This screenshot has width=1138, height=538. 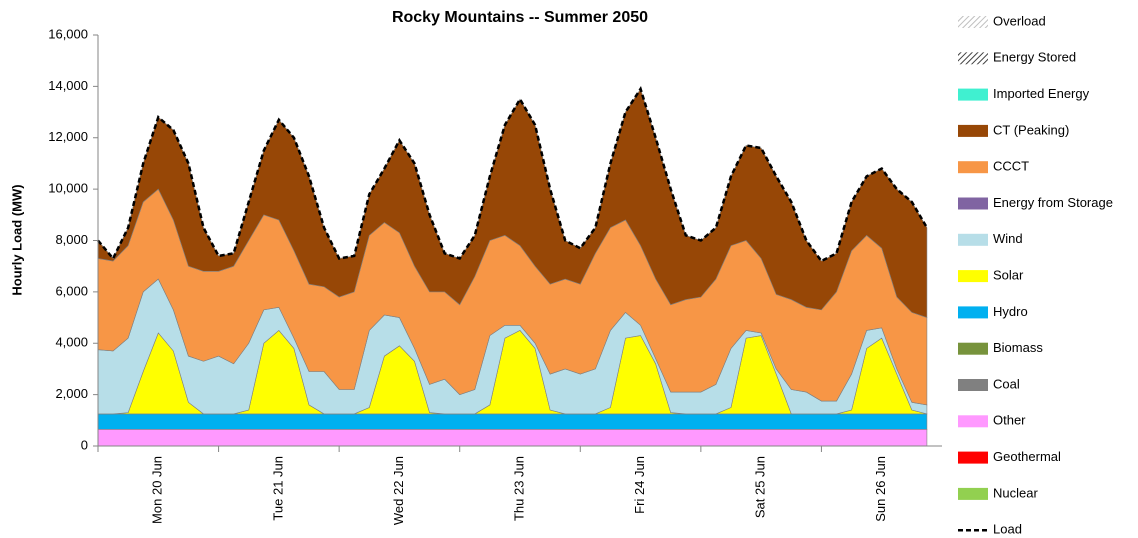 What do you see at coordinates (277, 488) in the screenshot?
I see `x-tick-label: Tue 21 Jun` at bounding box center [277, 488].